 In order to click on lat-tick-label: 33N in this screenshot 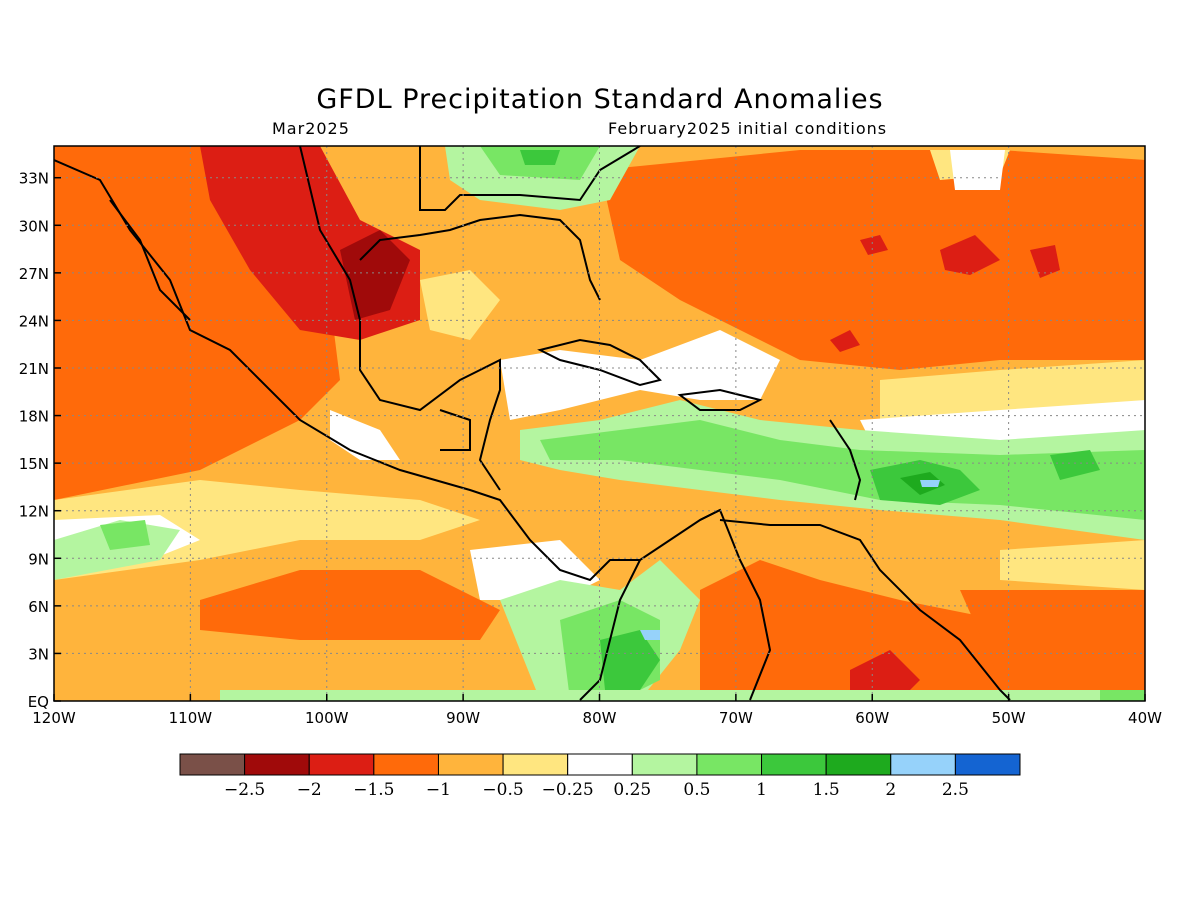, I will do `click(34, 179)`.